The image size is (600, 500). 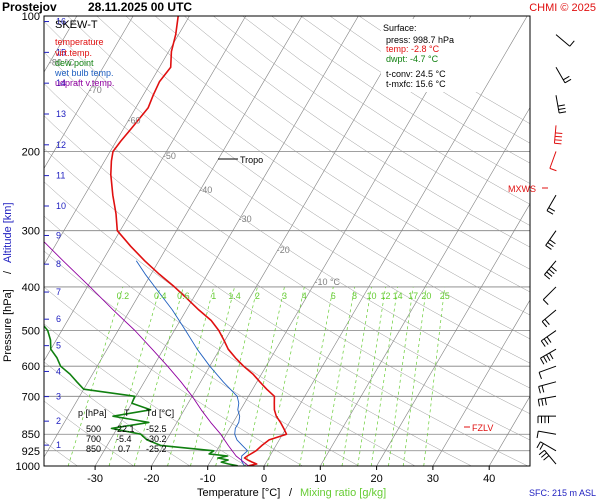 What do you see at coordinates (31, 288) in the screenshot?
I see `pressure-tick-label: 400` at bounding box center [31, 288].